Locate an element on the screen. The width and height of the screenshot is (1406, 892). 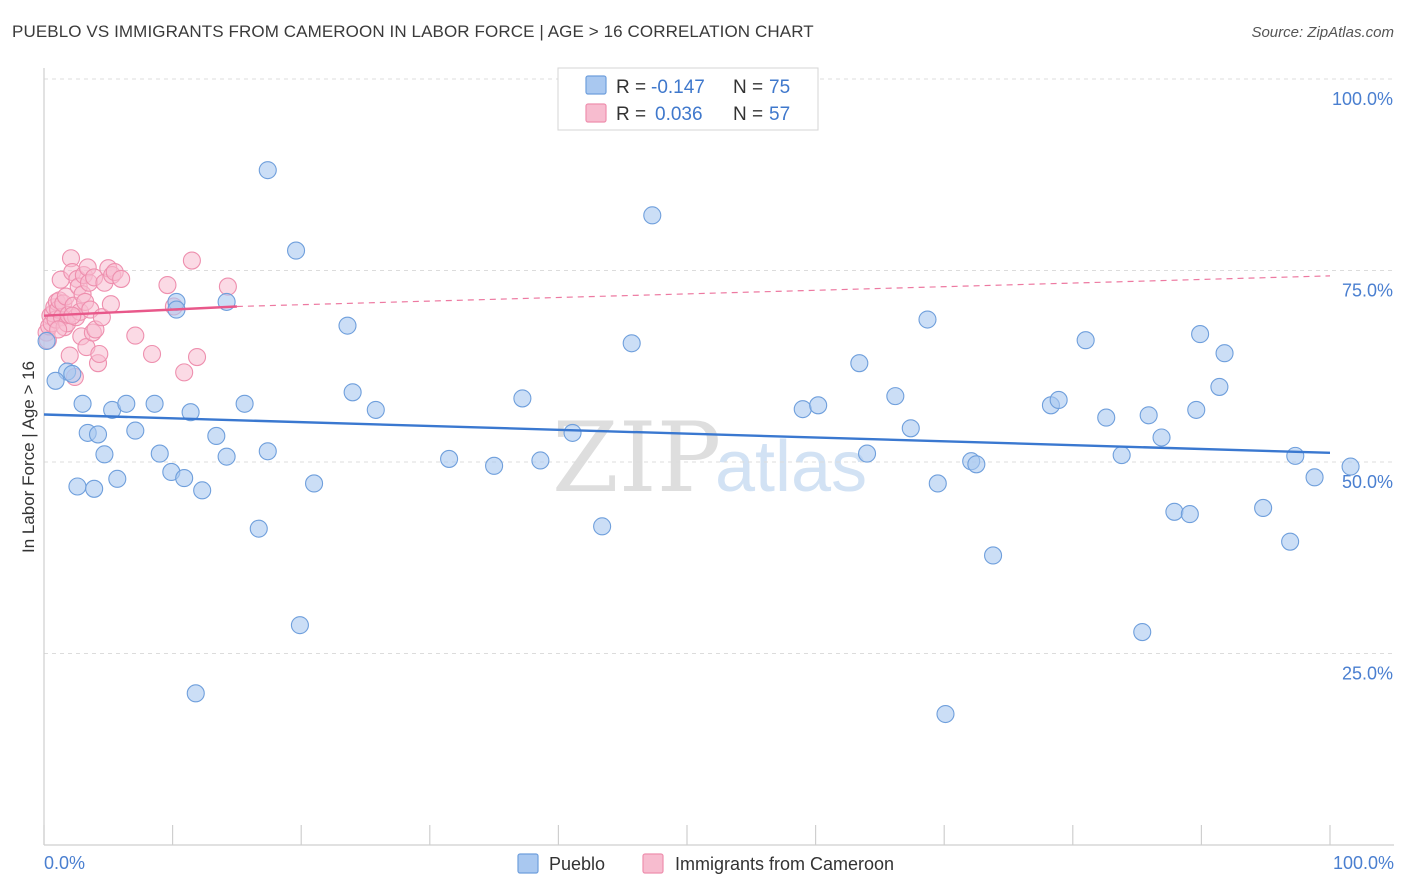
y-tick-label: 100.0% is located at coordinates (1362, 99).